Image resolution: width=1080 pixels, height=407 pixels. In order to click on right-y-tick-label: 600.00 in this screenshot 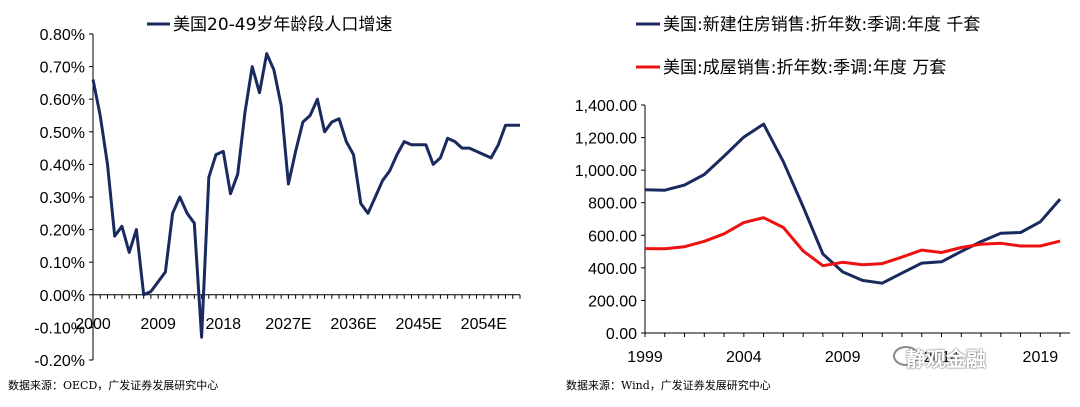, I will do `click(612, 236)`.